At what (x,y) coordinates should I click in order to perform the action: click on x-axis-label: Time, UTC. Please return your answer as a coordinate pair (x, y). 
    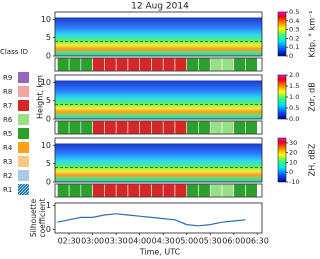
    Looking at the image, I should click on (160, 252).